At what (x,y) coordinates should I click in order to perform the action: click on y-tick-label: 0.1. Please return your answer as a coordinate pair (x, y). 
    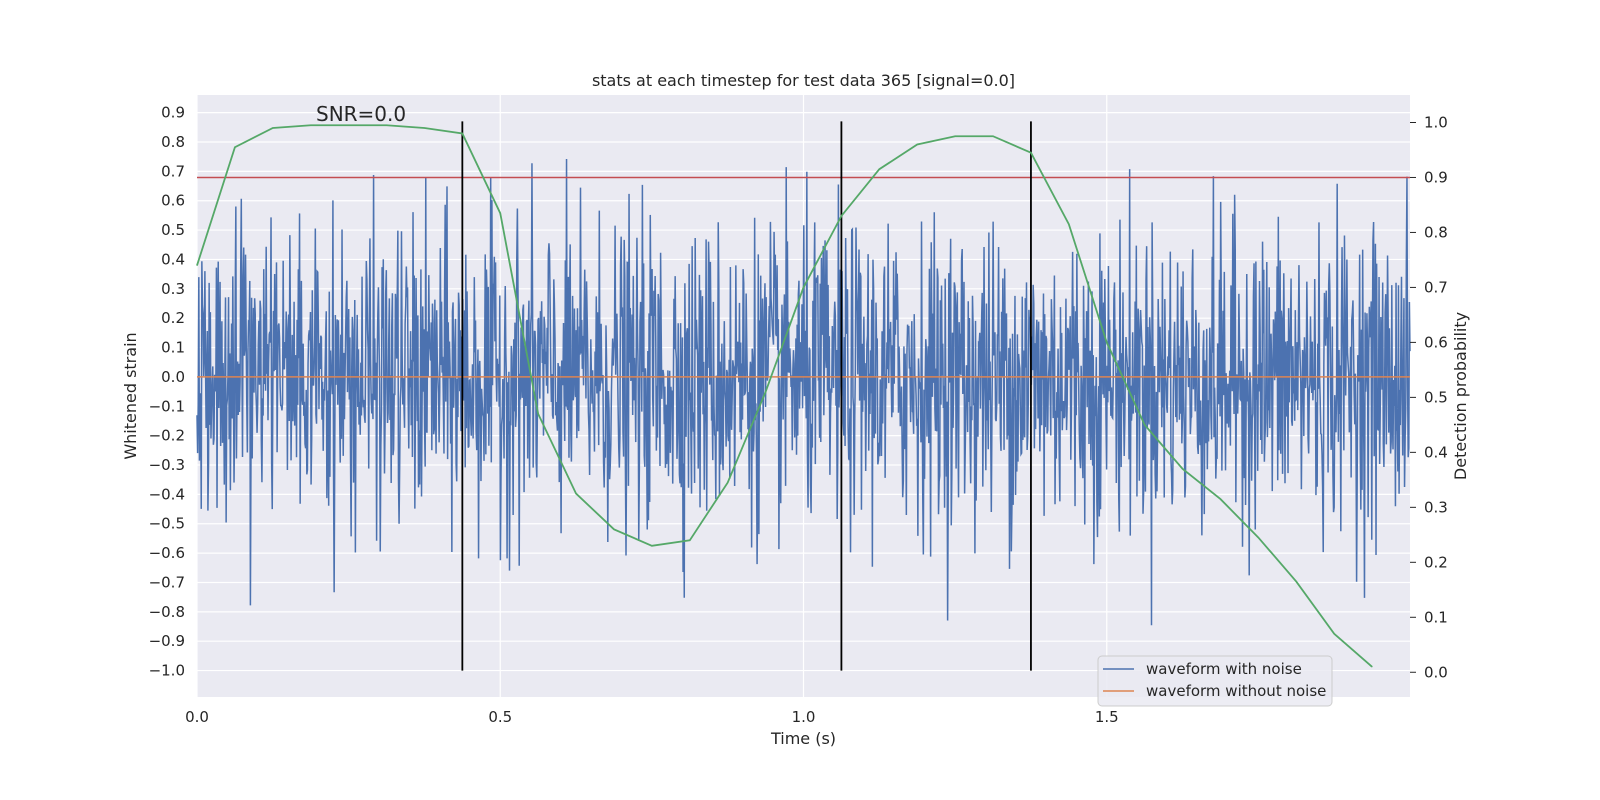
    Looking at the image, I should click on (173, 348).